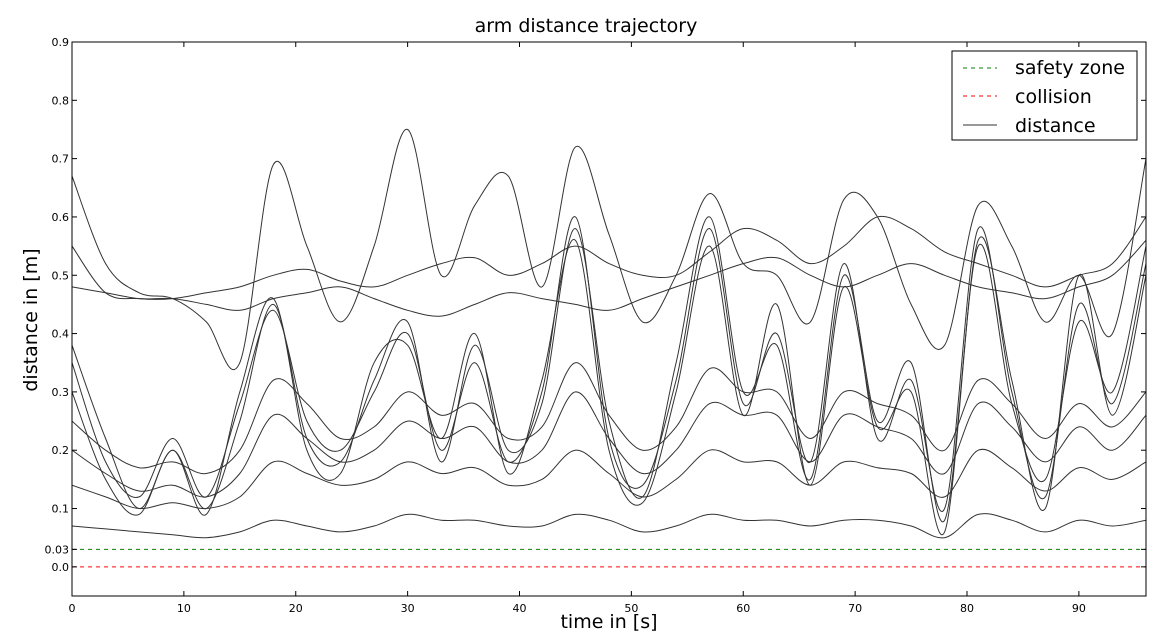 Image resolution: width=1163 pixels, height=636 pixels. I want to click on x-tick-label: 60, so click(743, 608).